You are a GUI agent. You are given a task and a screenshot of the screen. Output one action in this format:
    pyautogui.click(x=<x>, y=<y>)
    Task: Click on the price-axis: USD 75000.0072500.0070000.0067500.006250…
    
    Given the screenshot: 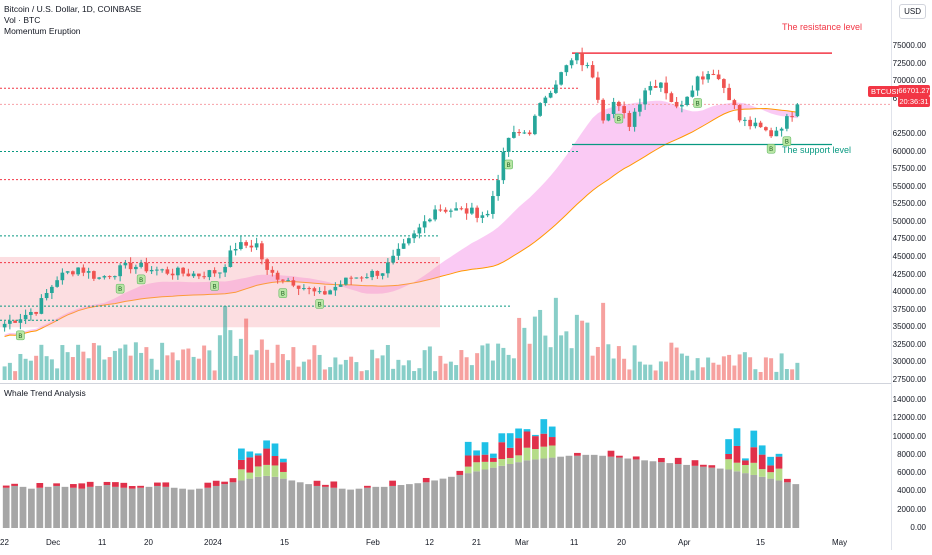 What is the action you would take?
    pyautogui.click(x=911, y=275)
    